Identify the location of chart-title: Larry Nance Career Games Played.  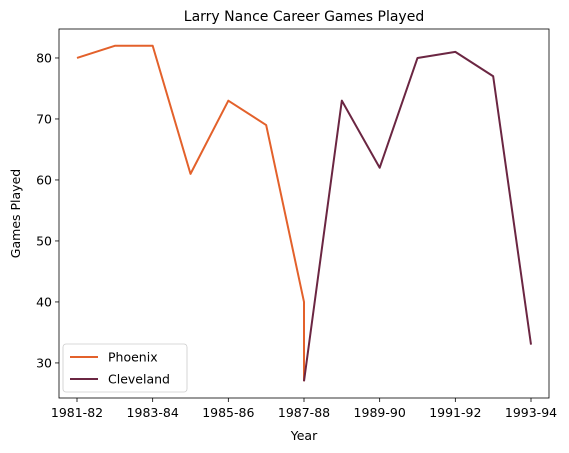
(304, 17).